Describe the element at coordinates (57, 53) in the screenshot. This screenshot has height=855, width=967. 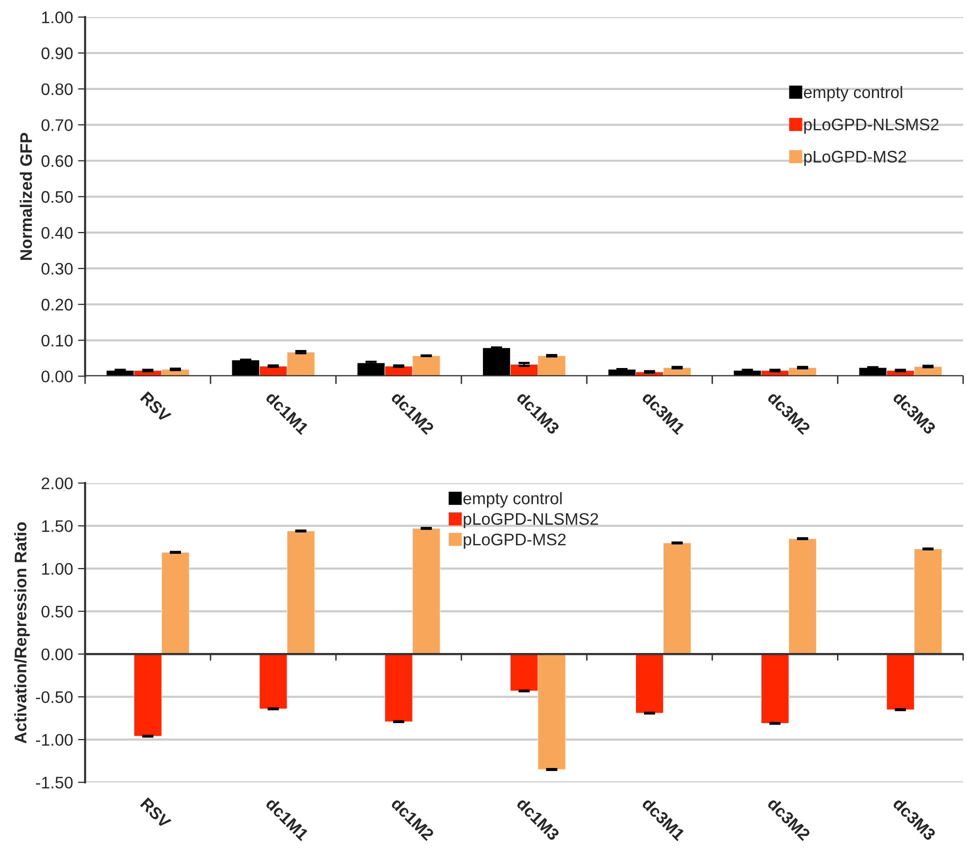
I see `y-tick-label: 0.90` at that location.